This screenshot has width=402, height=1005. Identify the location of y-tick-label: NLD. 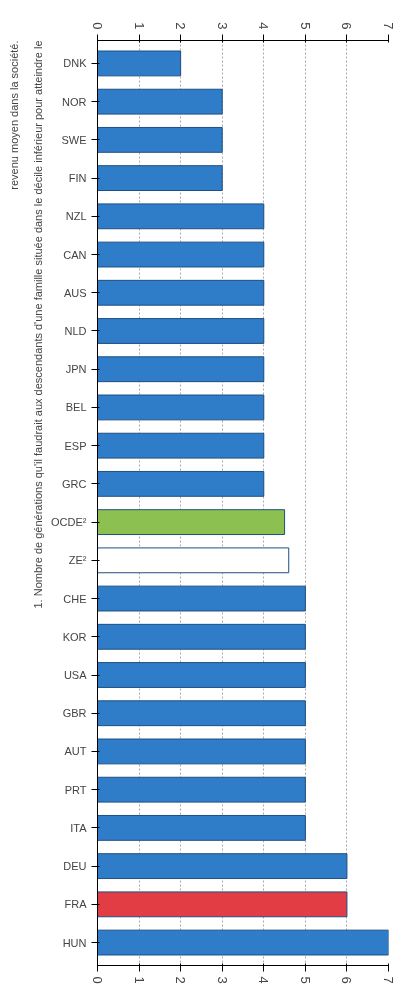
(75, 331).